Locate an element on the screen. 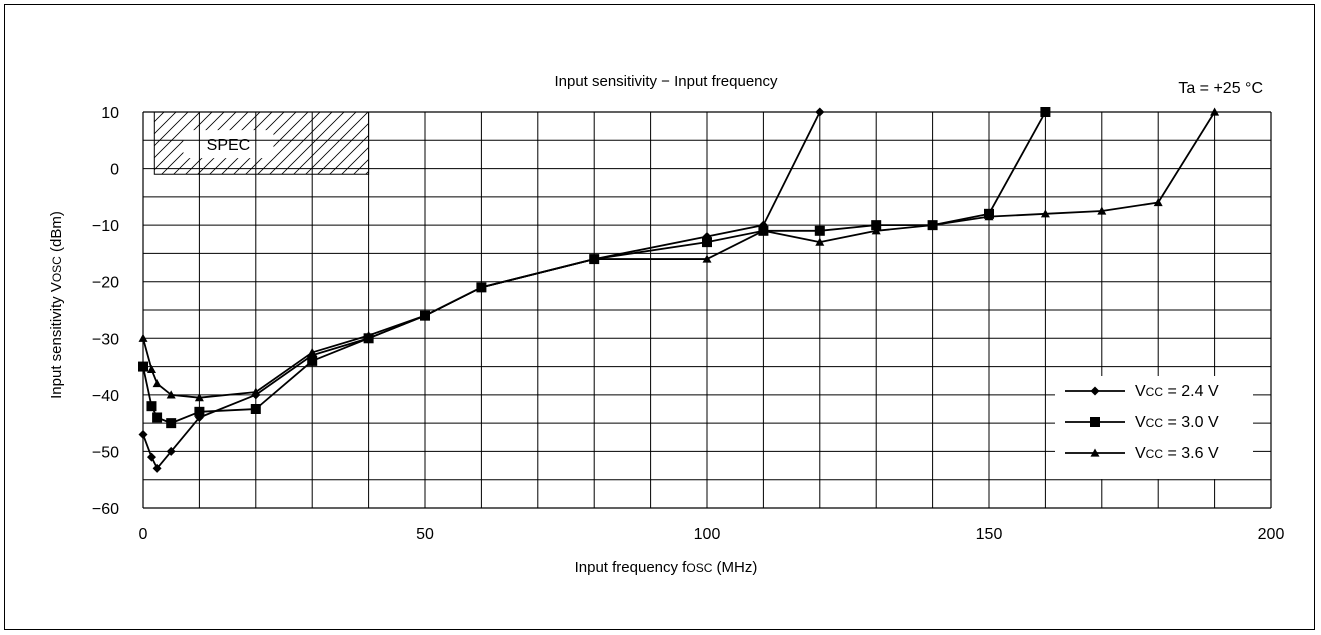  x-tick-label: 150 is located at coordinates (989, 534).